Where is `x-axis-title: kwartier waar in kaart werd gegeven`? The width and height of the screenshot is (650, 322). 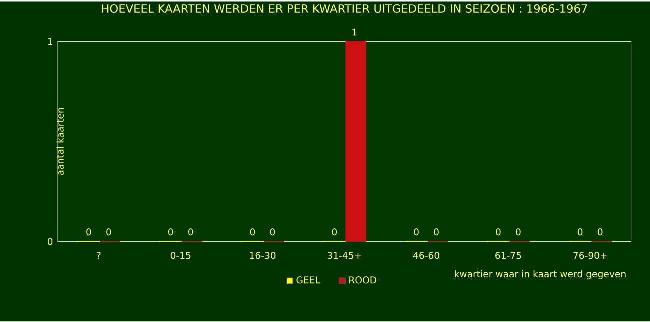
x-axis-title: kwartier waar in kaart werd gegeven is located at coordinates (540, 275).